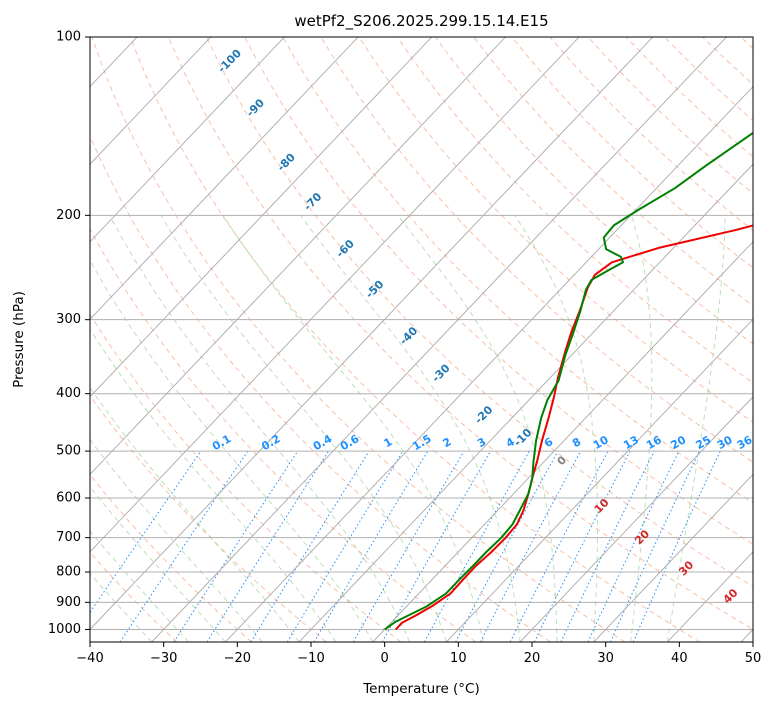 The height and width of the screenshot is (708, 775). Describe the element at coordinates (679, 658) in the screenshot. I see `x-tick-label: 40` at that location.